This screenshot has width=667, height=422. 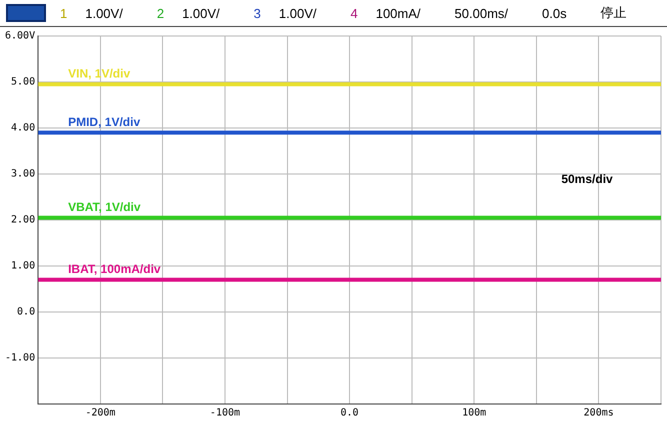 What do you see at coordinates (100, 413) in the screenshot?
I see `x-tick-label: -200m` at bounding box center [100, 413].